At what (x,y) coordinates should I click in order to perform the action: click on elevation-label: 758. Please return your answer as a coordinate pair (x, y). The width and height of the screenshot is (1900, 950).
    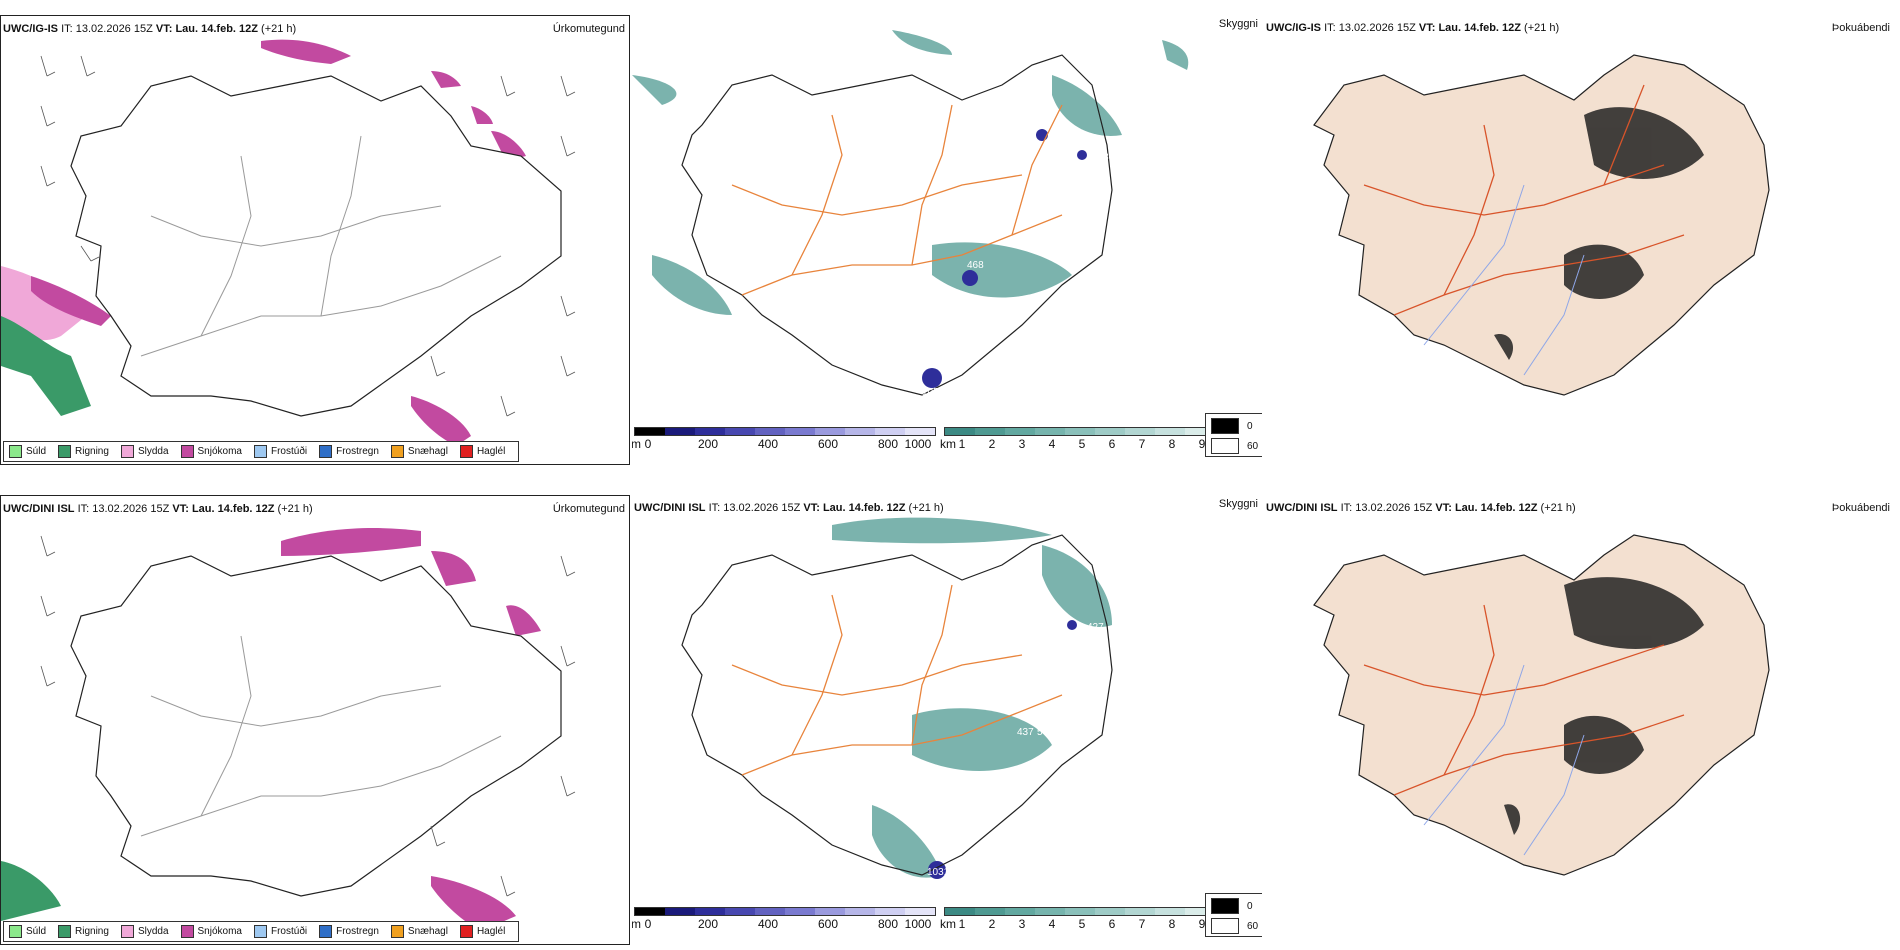
    Looking at the image, I should click on (945, 837).